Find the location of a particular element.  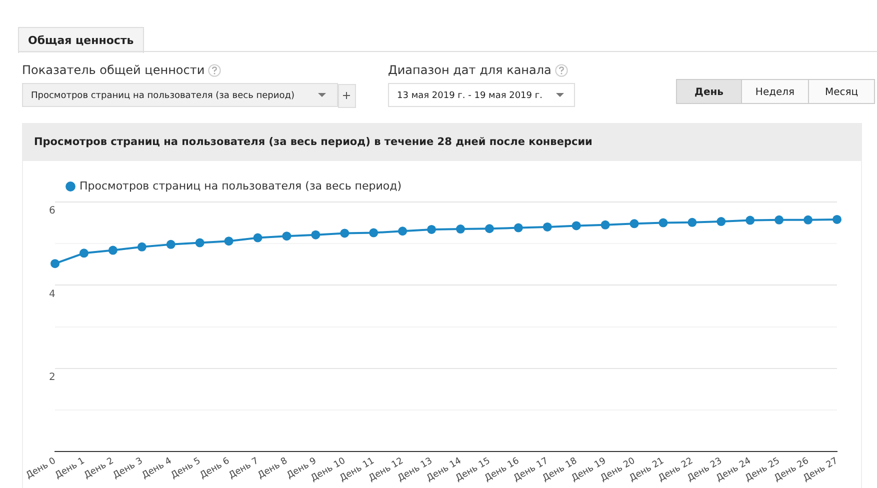

text: День is located at coordinates (709, 91).